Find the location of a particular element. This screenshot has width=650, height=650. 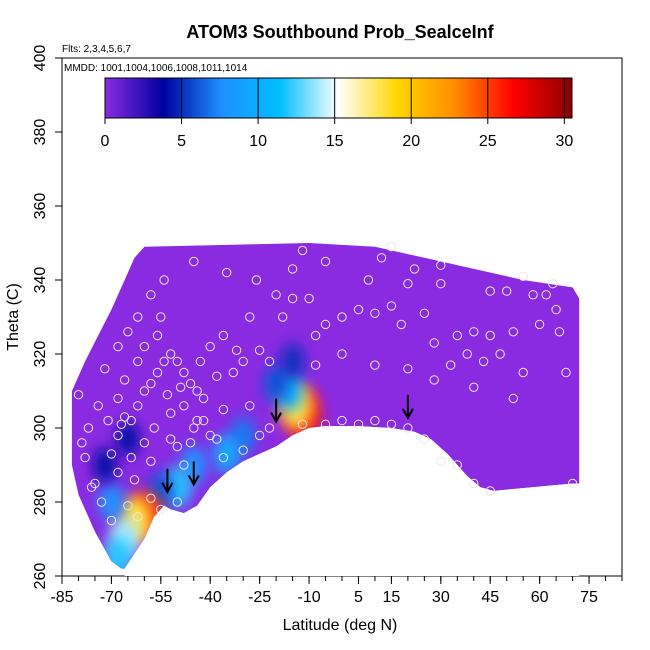

colorbar-tick-label: 15 is located at coordinates (335, 141).